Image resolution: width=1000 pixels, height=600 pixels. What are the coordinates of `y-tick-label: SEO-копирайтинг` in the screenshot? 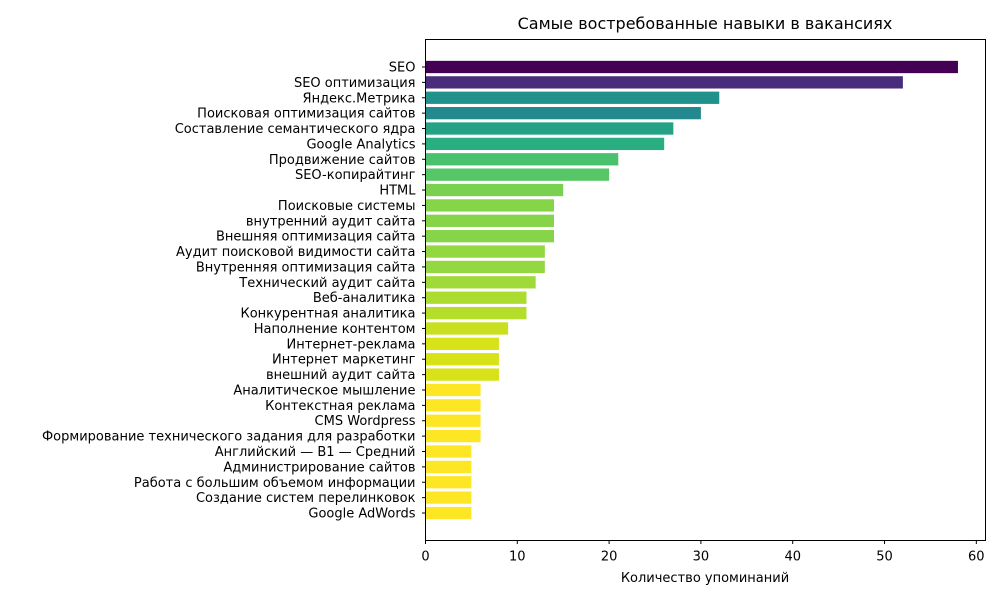 It's located at (355, 175).